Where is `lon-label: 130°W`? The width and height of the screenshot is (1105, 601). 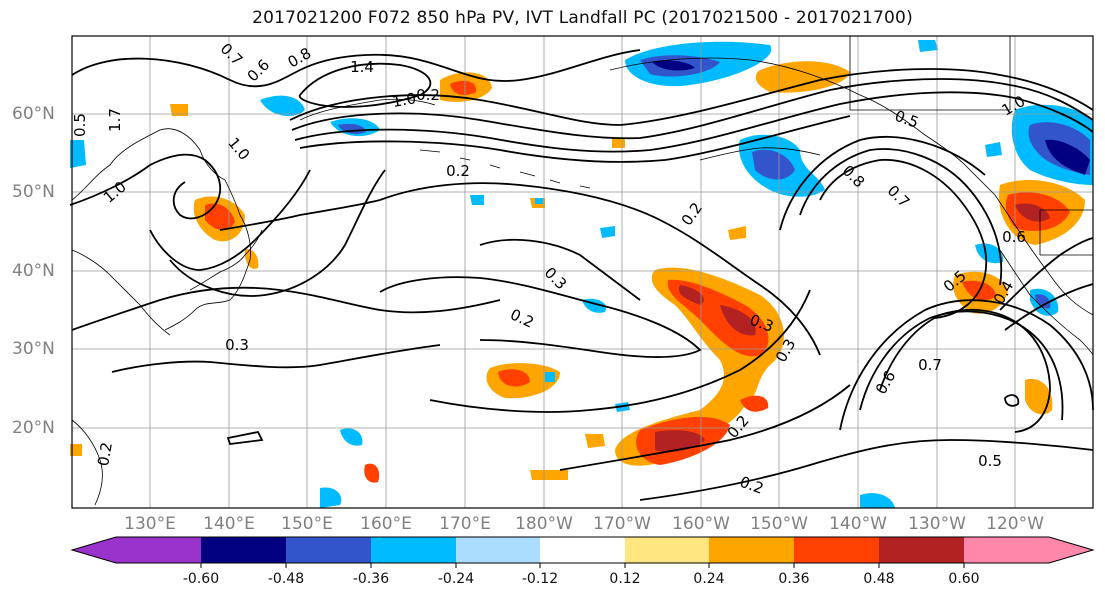
lon-label: 130°W is located at coordinates (937, 524).